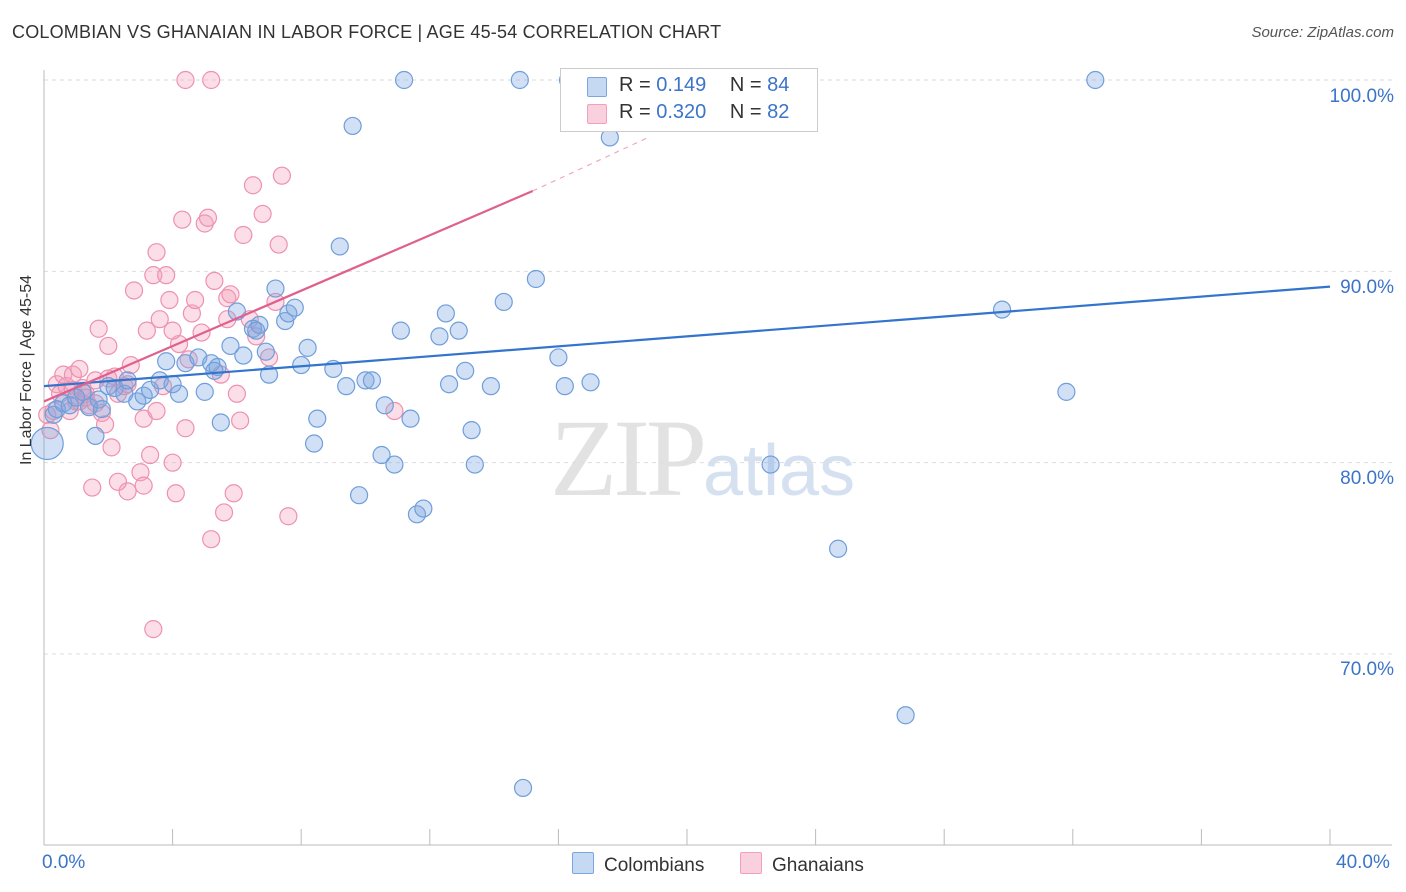  I want to click on y-axis-label: In Labor Force | Age 45-54, so click(26, 369).